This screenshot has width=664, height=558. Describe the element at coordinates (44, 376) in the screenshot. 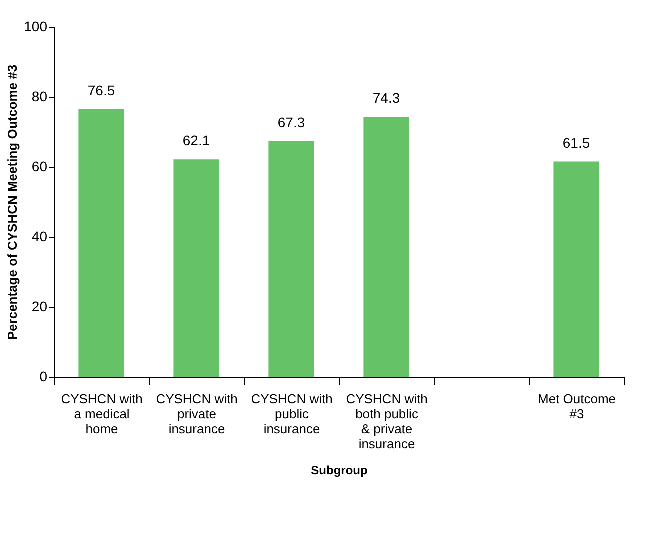

I see `y-tick-label: 0` at that location.